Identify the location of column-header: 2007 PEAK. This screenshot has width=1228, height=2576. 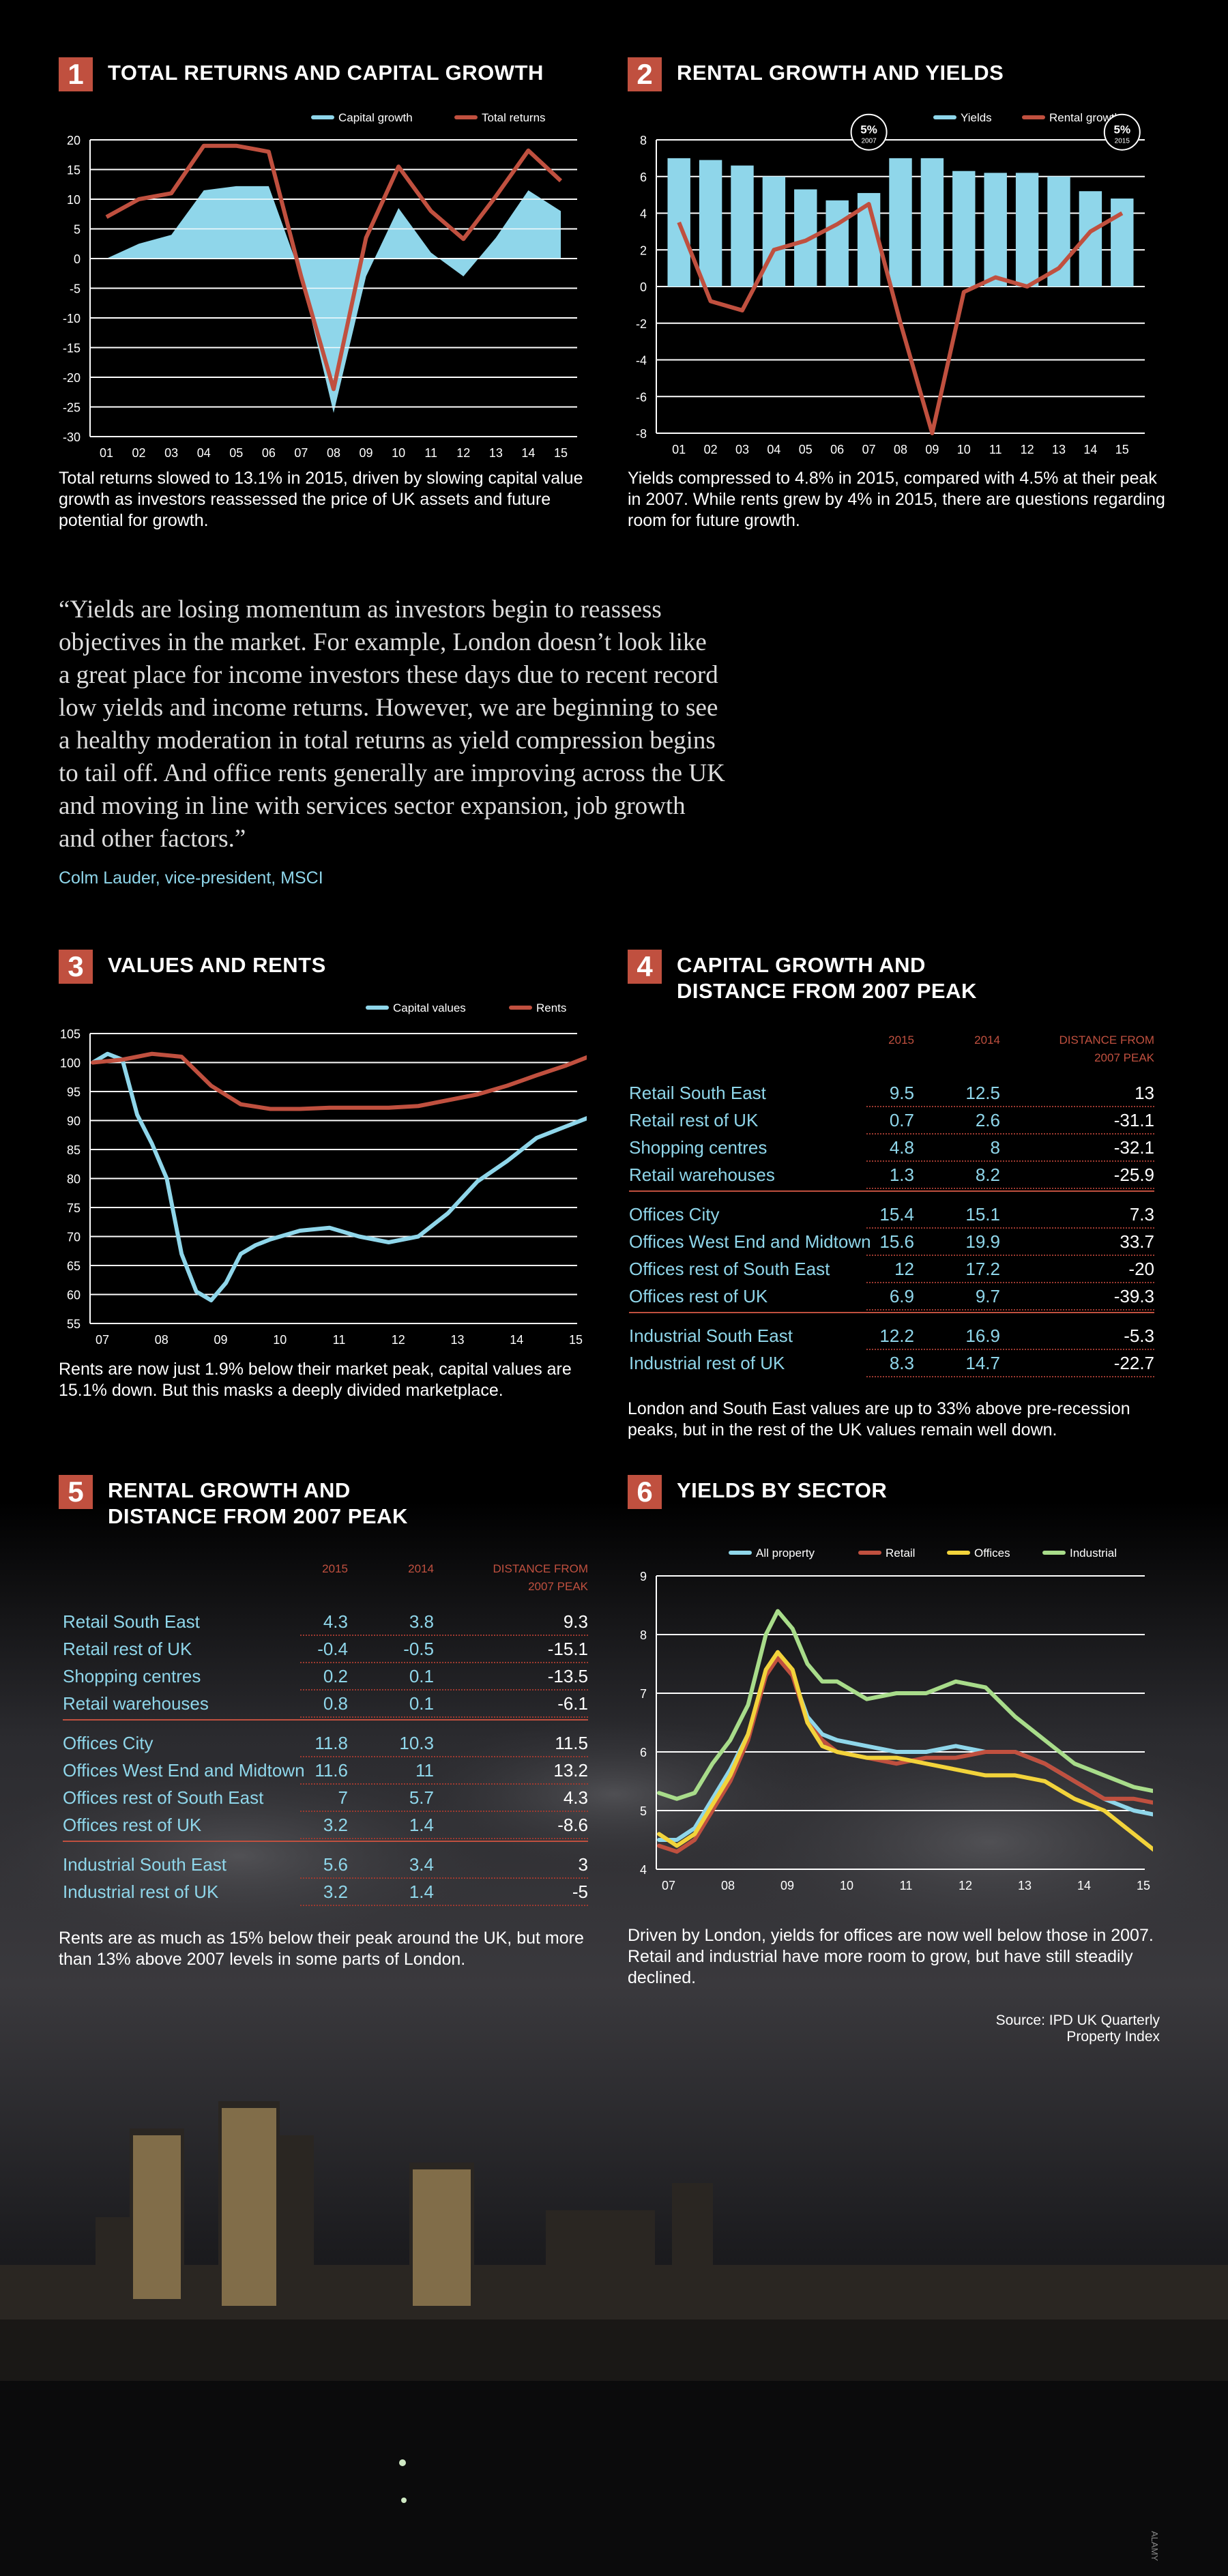
(1124, 1057).